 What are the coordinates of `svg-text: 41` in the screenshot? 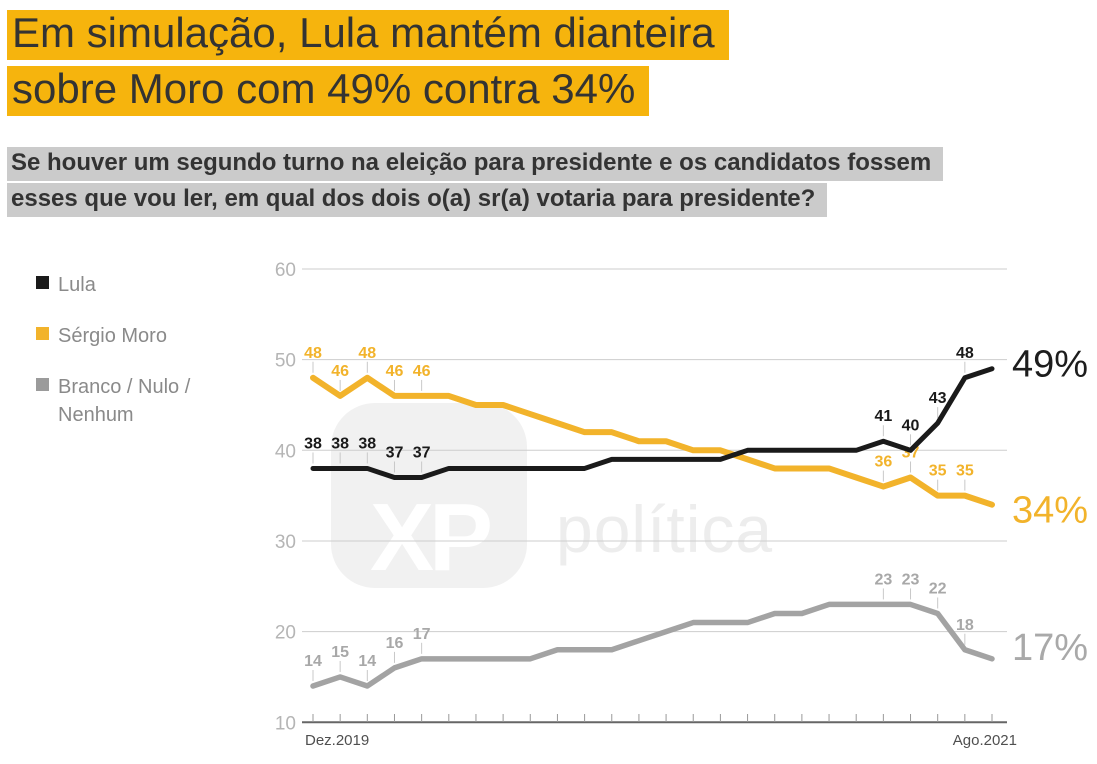 It's located at (883, 416).